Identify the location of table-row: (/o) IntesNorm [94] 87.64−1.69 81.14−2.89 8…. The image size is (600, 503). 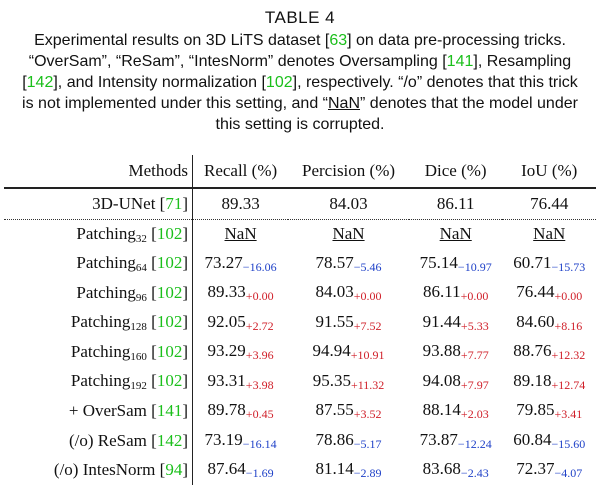
(300, 470).